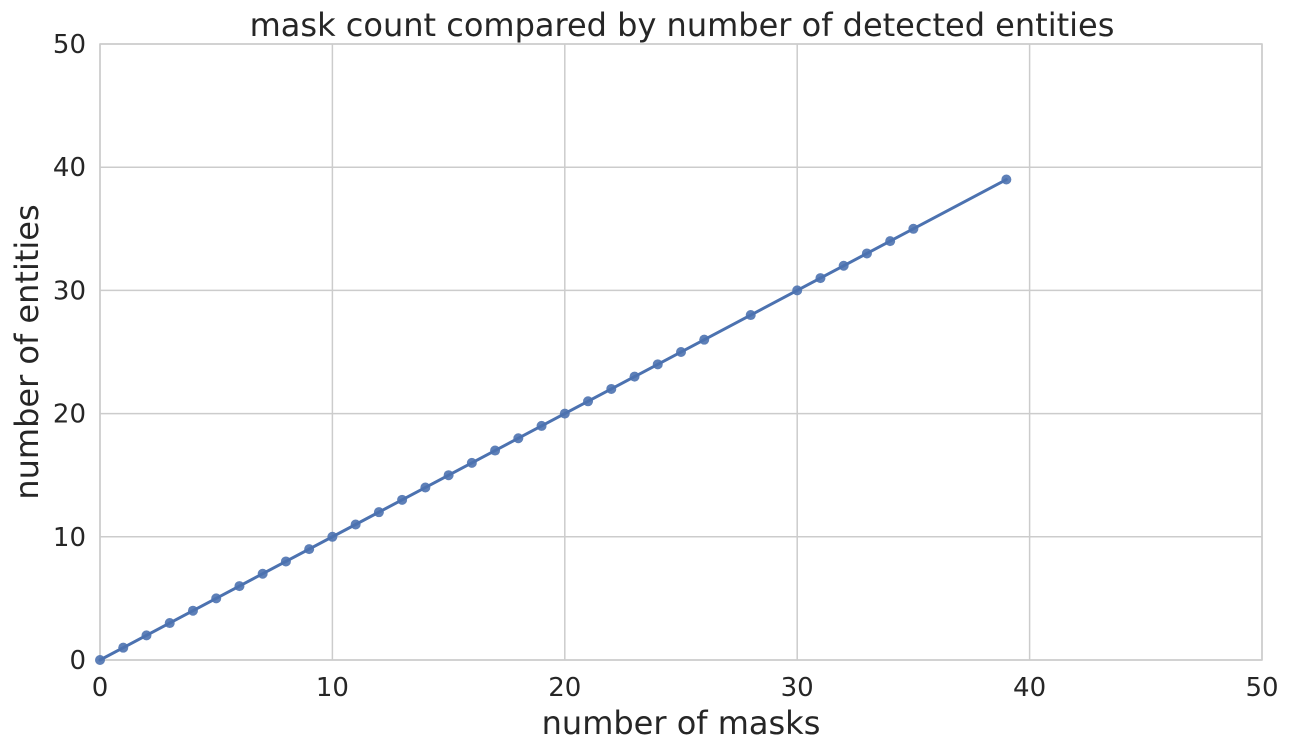 The height and width of the screenshot is (751, 1292). What do you see at coordinates (27, 351) in the screenshot?
I see `y-axis-label: number of entities` at bounding box center [27, 351].